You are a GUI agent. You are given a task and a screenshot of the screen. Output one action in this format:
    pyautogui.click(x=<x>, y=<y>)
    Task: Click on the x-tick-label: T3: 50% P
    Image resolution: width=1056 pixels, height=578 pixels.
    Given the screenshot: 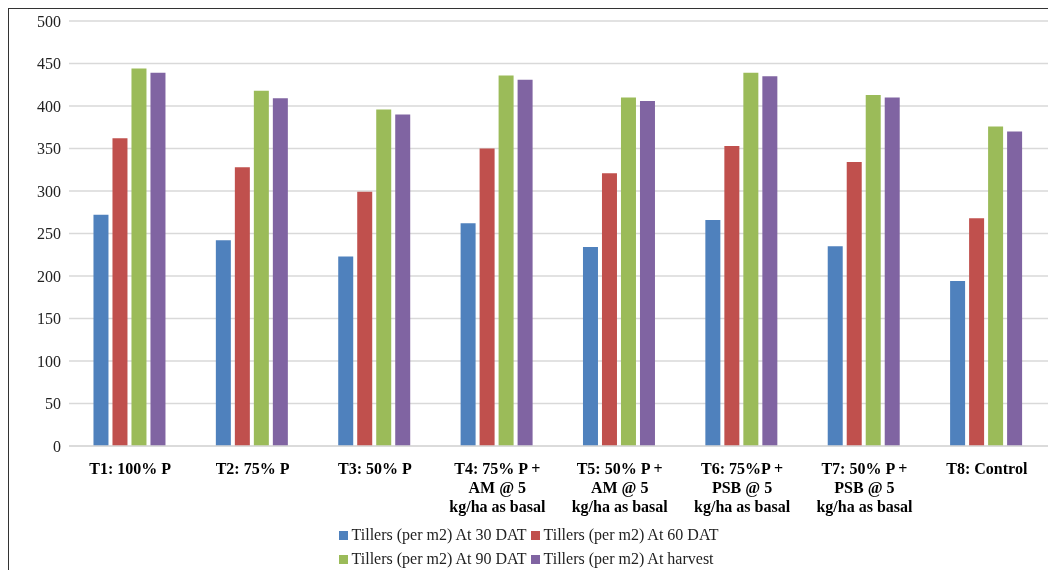 What is the action you would take?
    pyautogui.click(x=375, y=468)
    